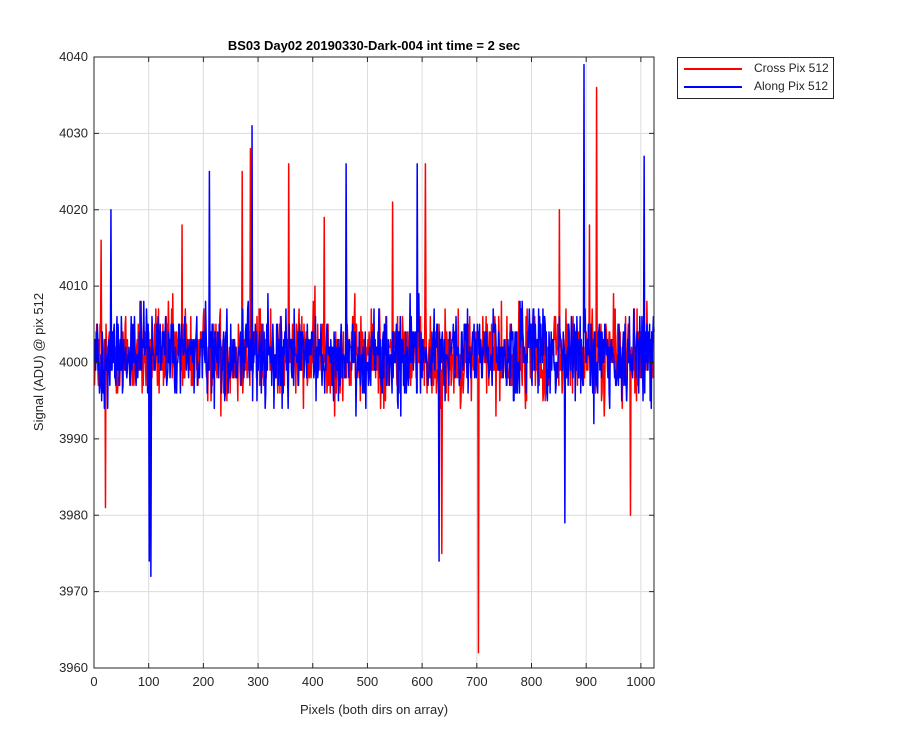 This screenshot has height=750, width=900. Describe the element at coordinates (532, 681) in the screenshot. I see `x-tick-label: 800` at that location.